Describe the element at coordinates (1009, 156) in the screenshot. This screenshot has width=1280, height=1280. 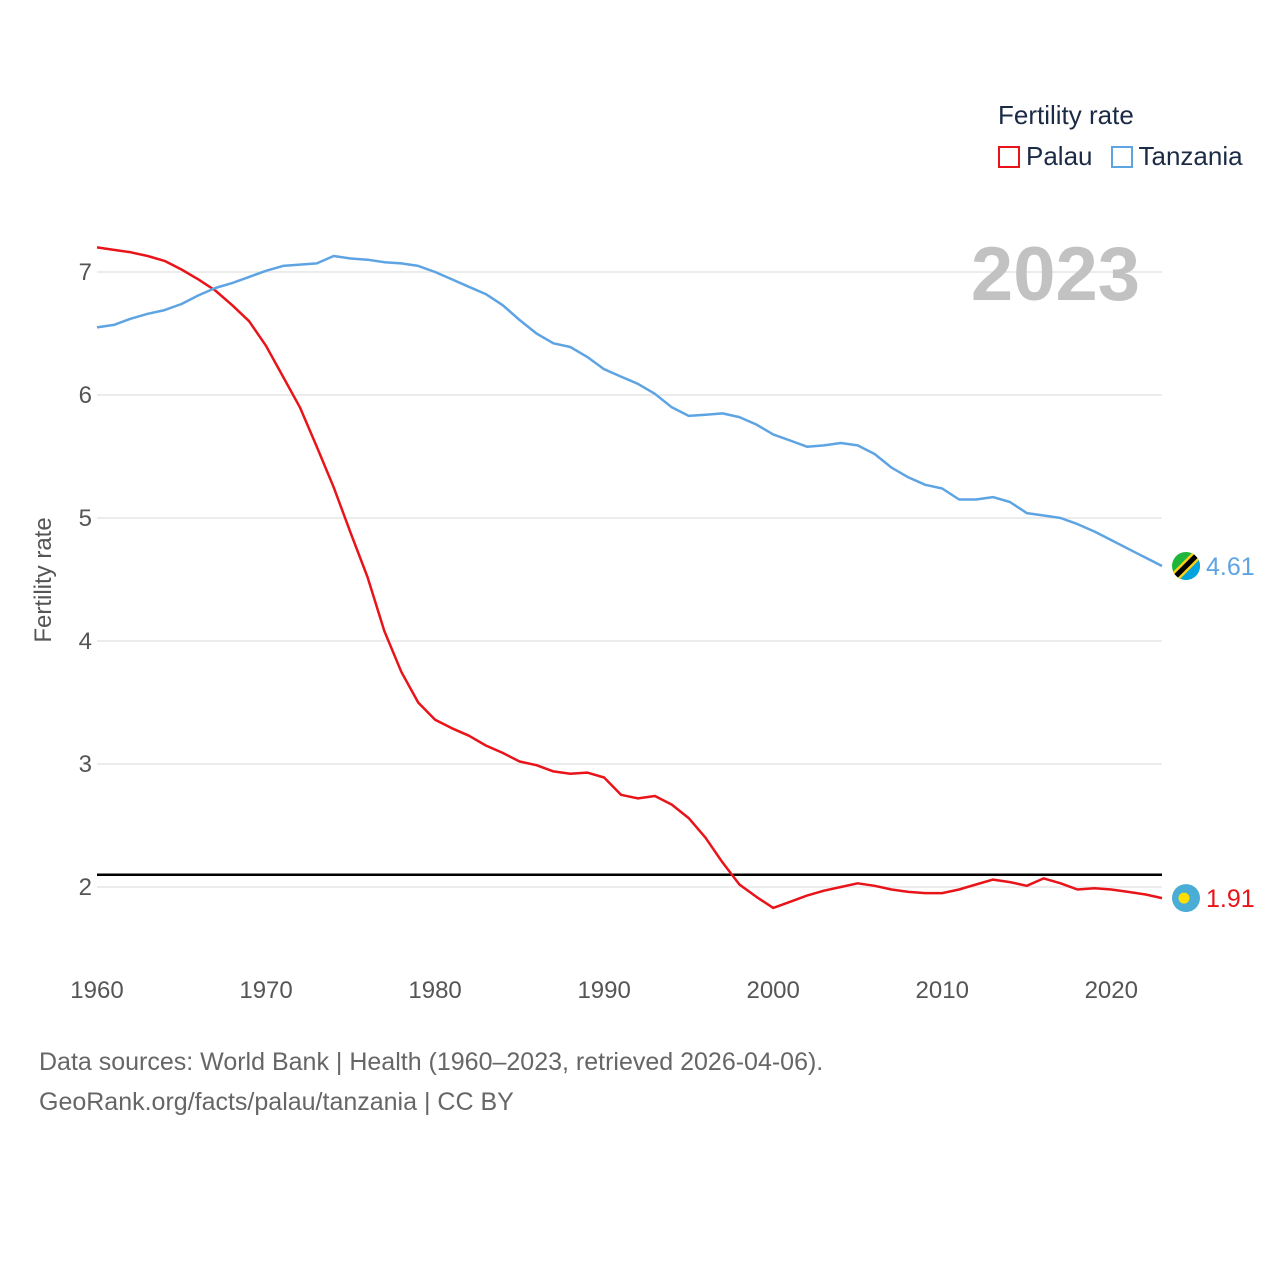
I see `legend-swatch-palau` at that location.